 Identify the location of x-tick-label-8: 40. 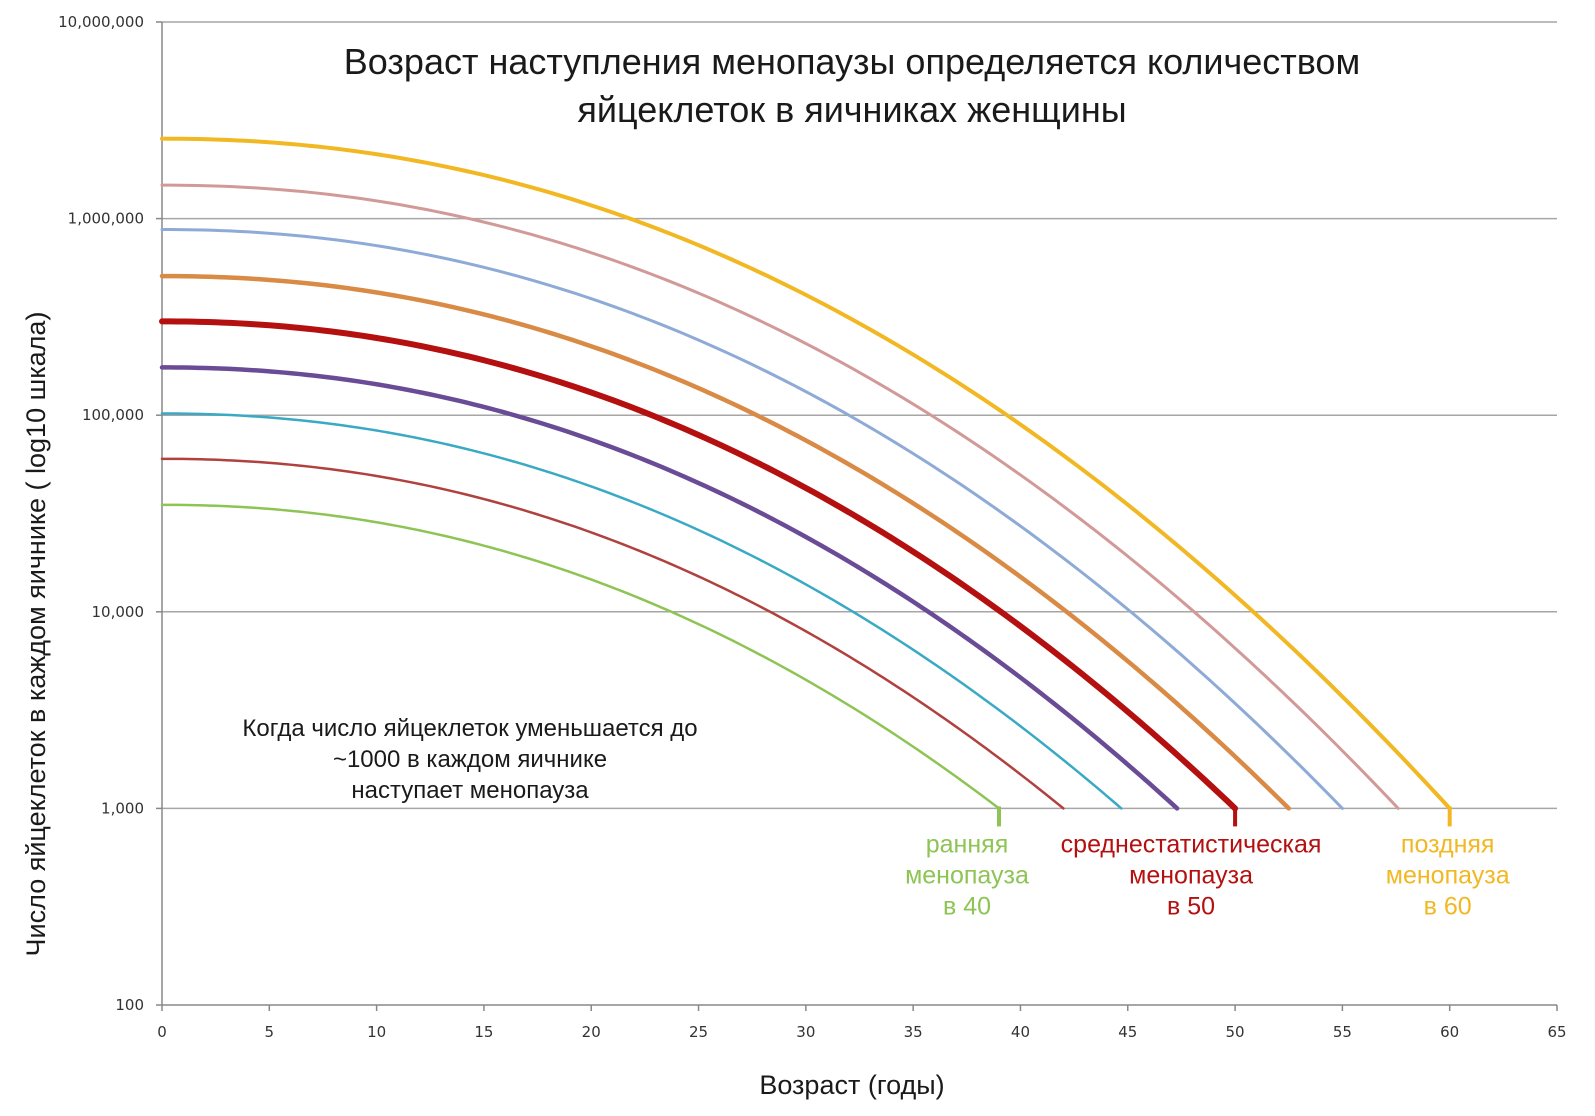
(1020, 1032).